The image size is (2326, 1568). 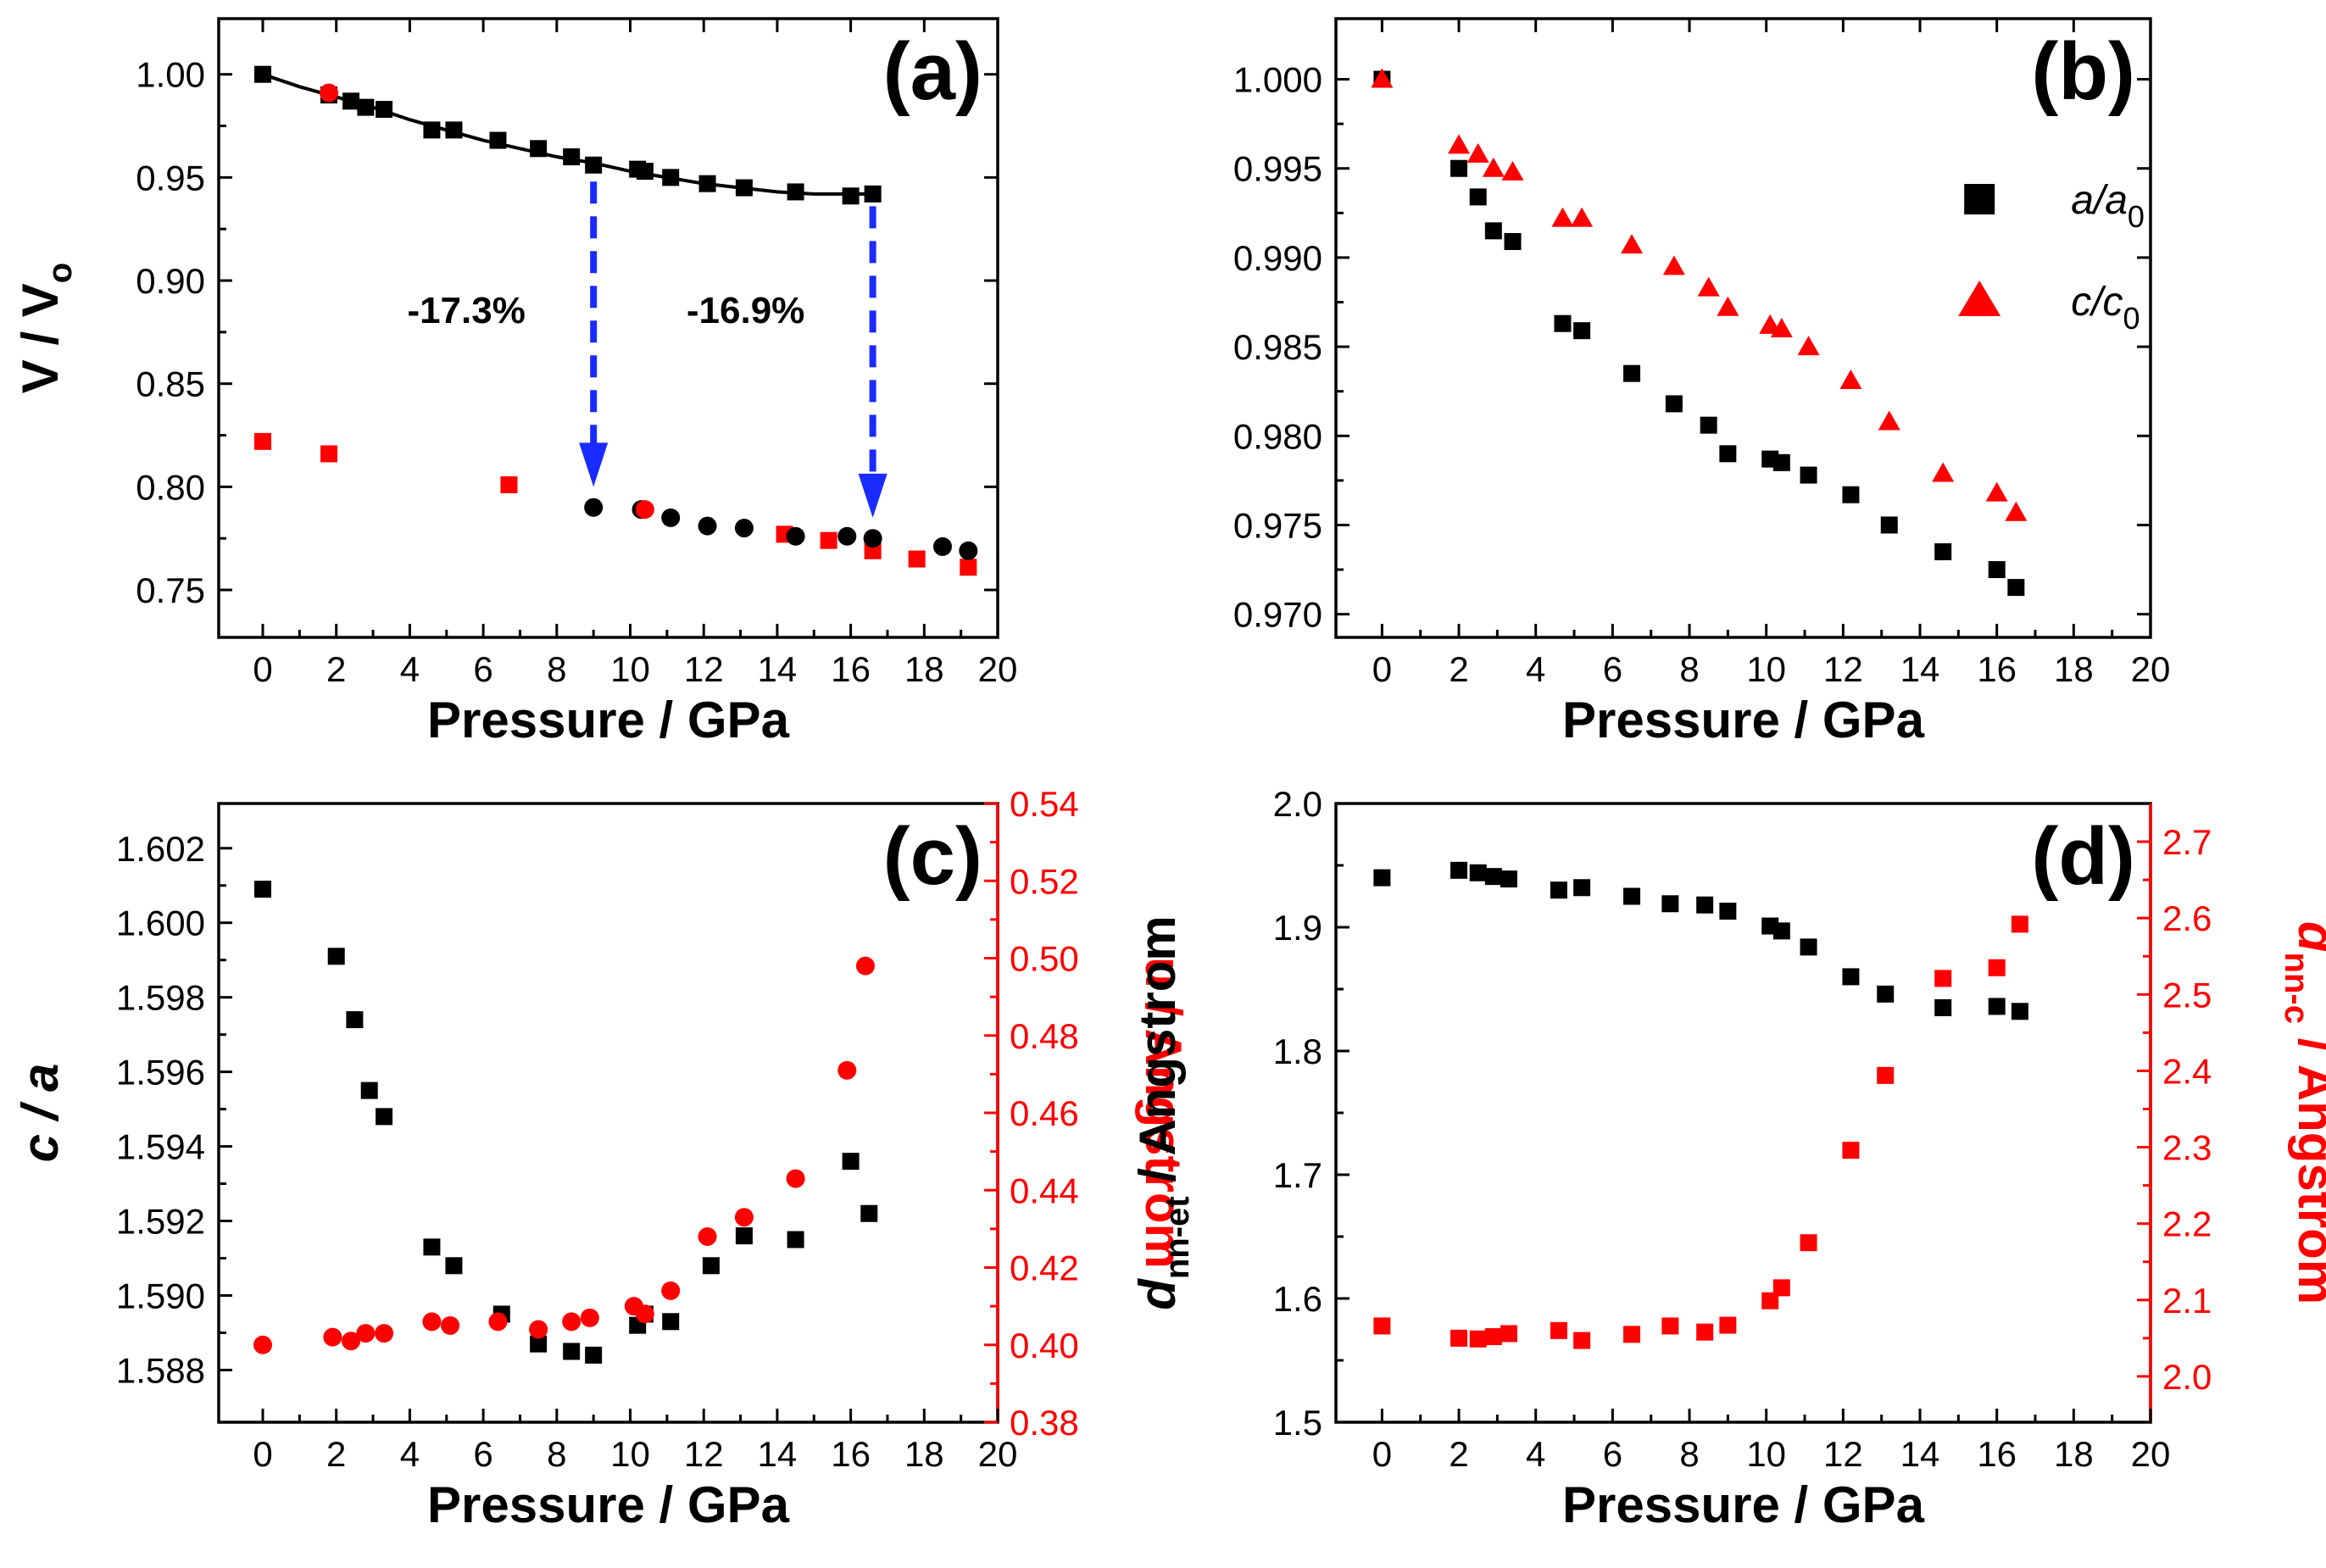 What do you see at coordinates (1044, 959) in the screenshot?
I see `y2-tick-label: 0.50` at bounding box center [1044, 959].